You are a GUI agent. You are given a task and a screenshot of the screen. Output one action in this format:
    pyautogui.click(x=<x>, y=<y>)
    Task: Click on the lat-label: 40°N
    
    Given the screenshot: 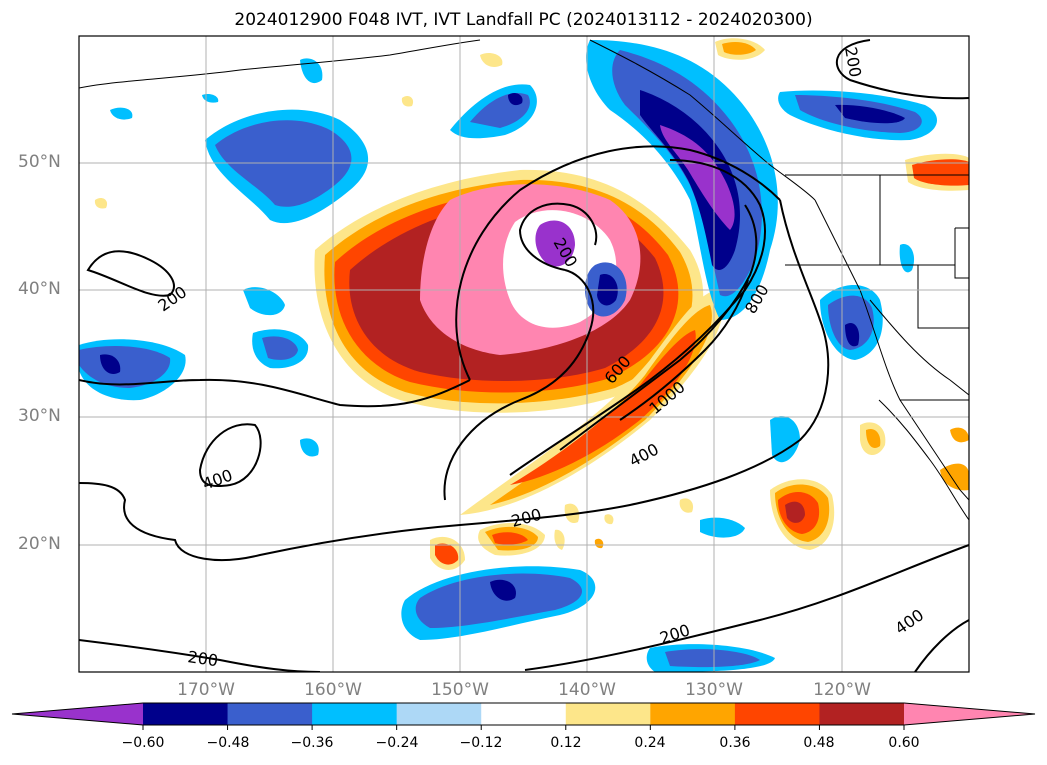 What is the action you would take?
    pyautogui.click(x=39, y=289)
    